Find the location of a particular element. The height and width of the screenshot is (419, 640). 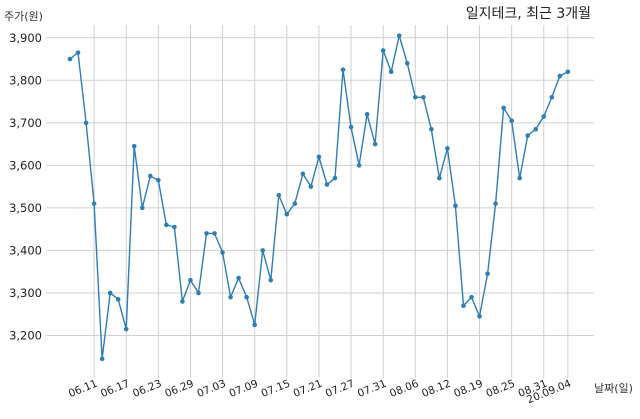

y-tick-label: 3,700 is located at coordinates (25, 123).